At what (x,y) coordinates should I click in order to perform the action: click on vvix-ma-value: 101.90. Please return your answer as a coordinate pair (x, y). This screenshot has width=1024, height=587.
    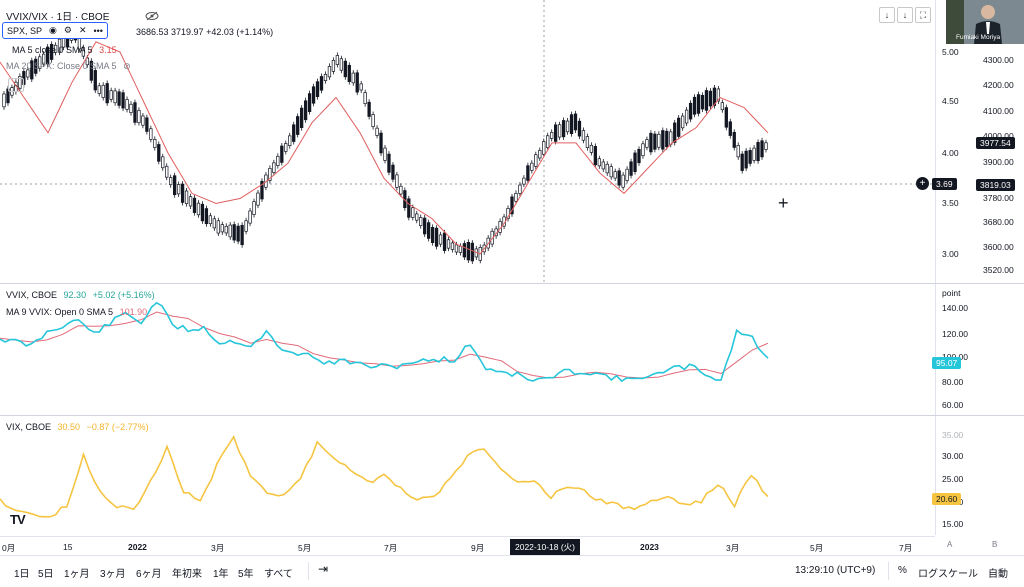
    Looking at the image, I should click on (133, 312).